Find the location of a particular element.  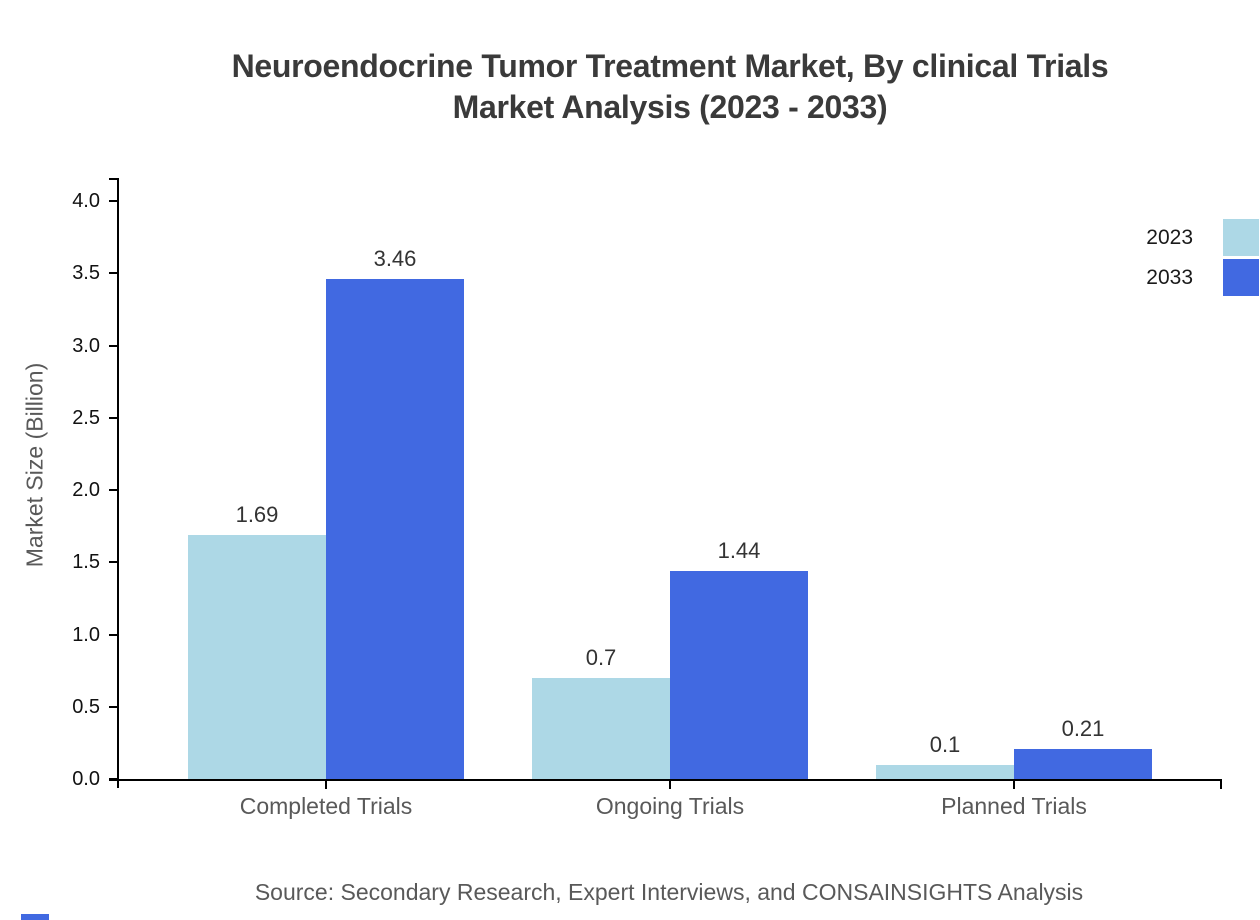

y-tick-label: 4.0 is located at coordinates (86, 201).